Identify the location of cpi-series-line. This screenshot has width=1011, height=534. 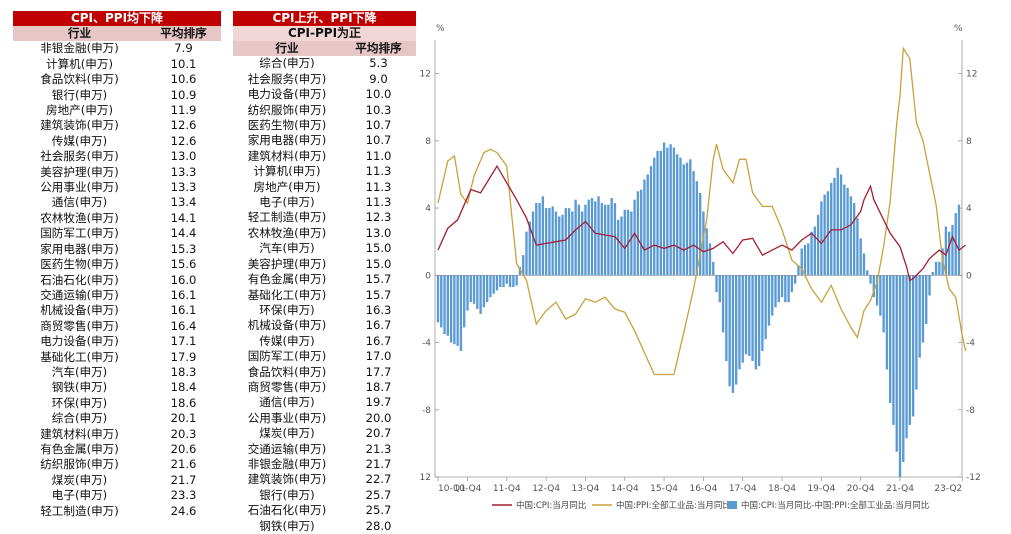
(701, 223).